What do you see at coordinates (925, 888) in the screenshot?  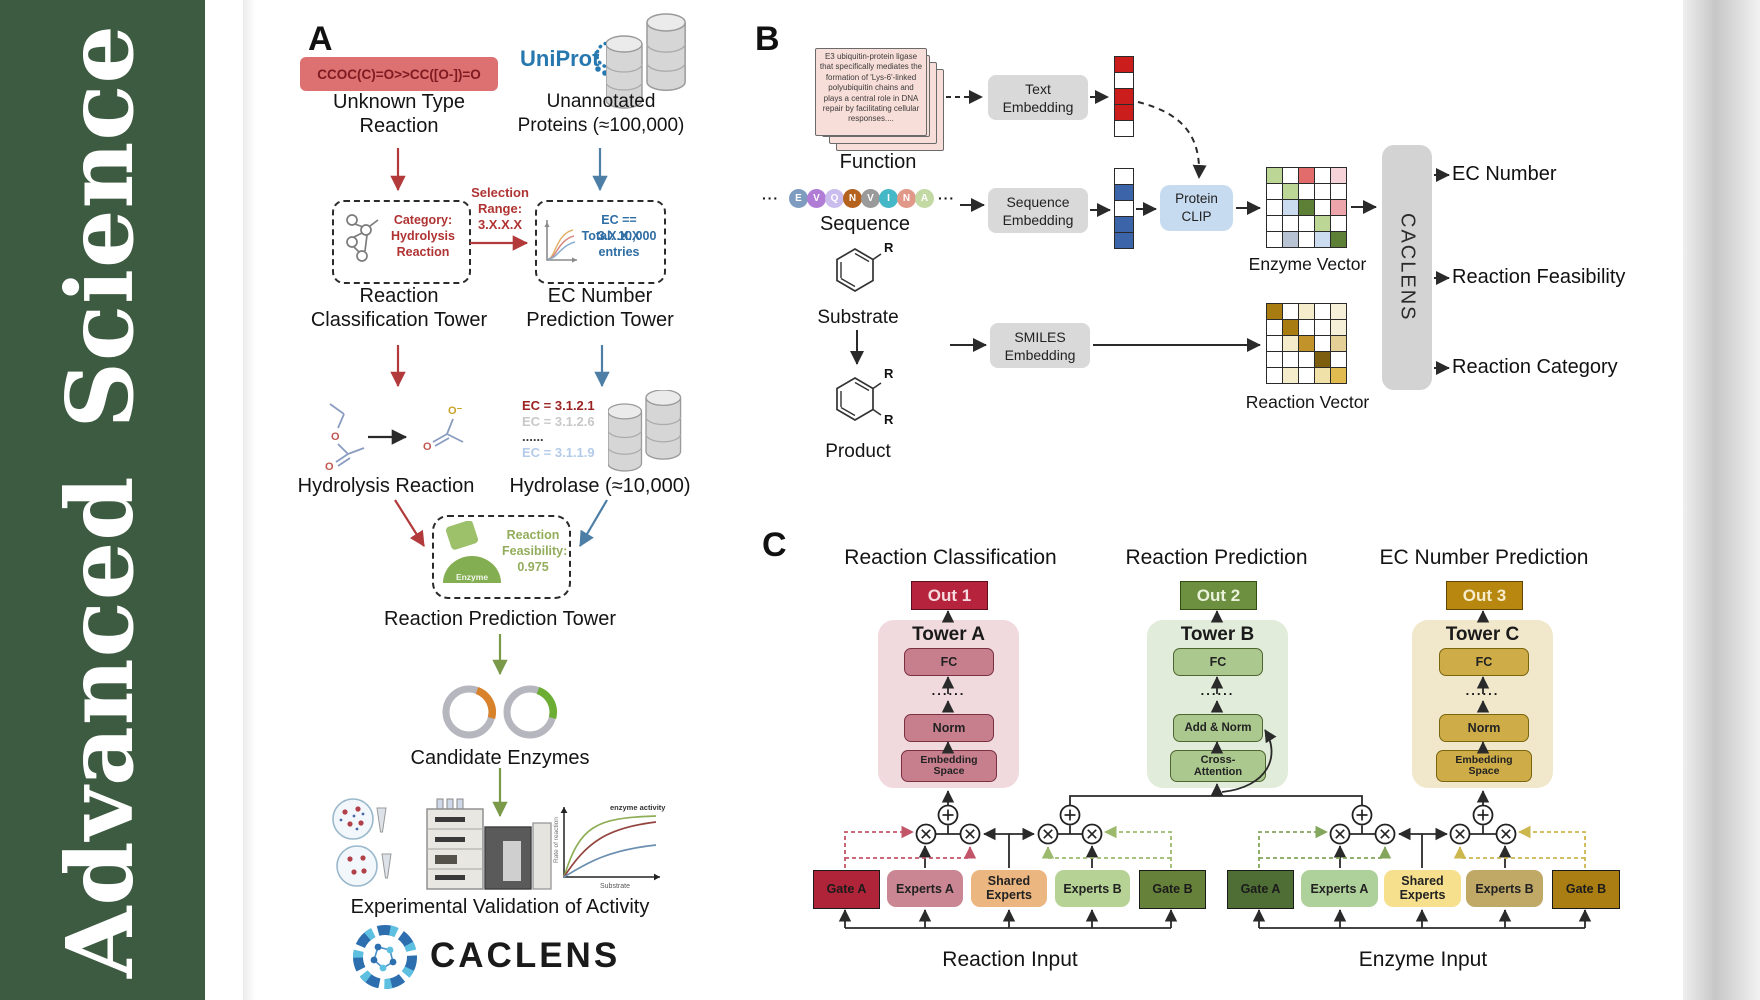 I see `reaction-experts-a: Experts A` at bounding box center [925, 888].